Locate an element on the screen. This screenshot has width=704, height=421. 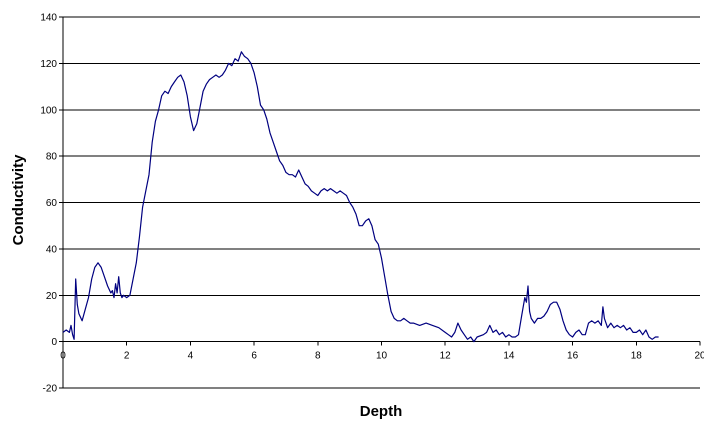
x-tick-label-5: 10 is located at coordinates (382, 356).